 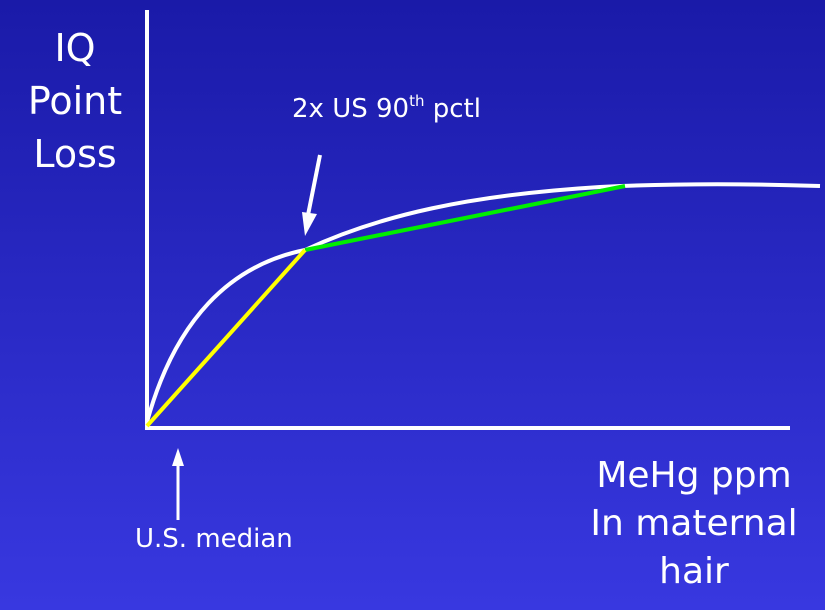 What do you see at coordinates (75, 154) in the screenshot?
I see `y-axis-label-line-3: Loss` at bounding box center [75, 154].